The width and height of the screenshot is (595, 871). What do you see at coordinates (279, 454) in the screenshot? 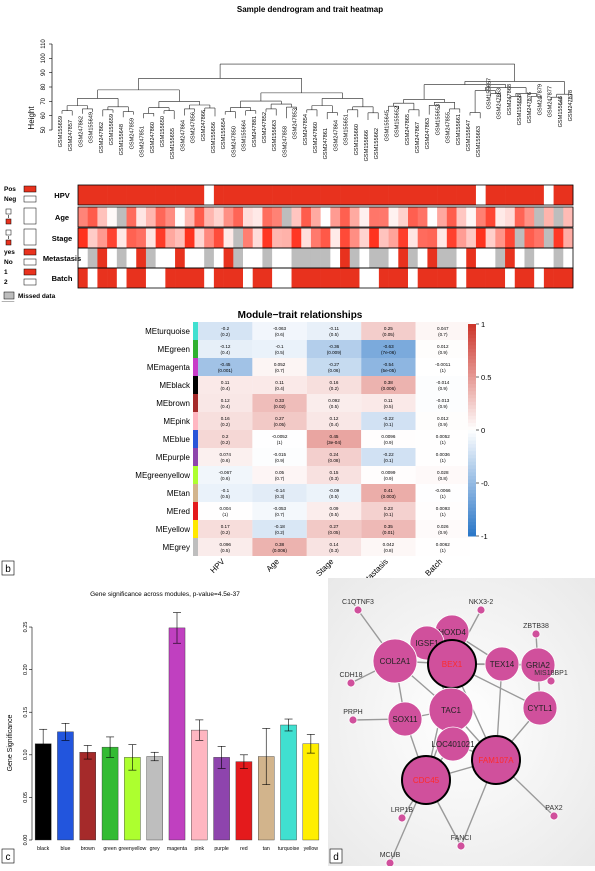
I see `correlation-value: -0.015` at bounding box center [279, 454].